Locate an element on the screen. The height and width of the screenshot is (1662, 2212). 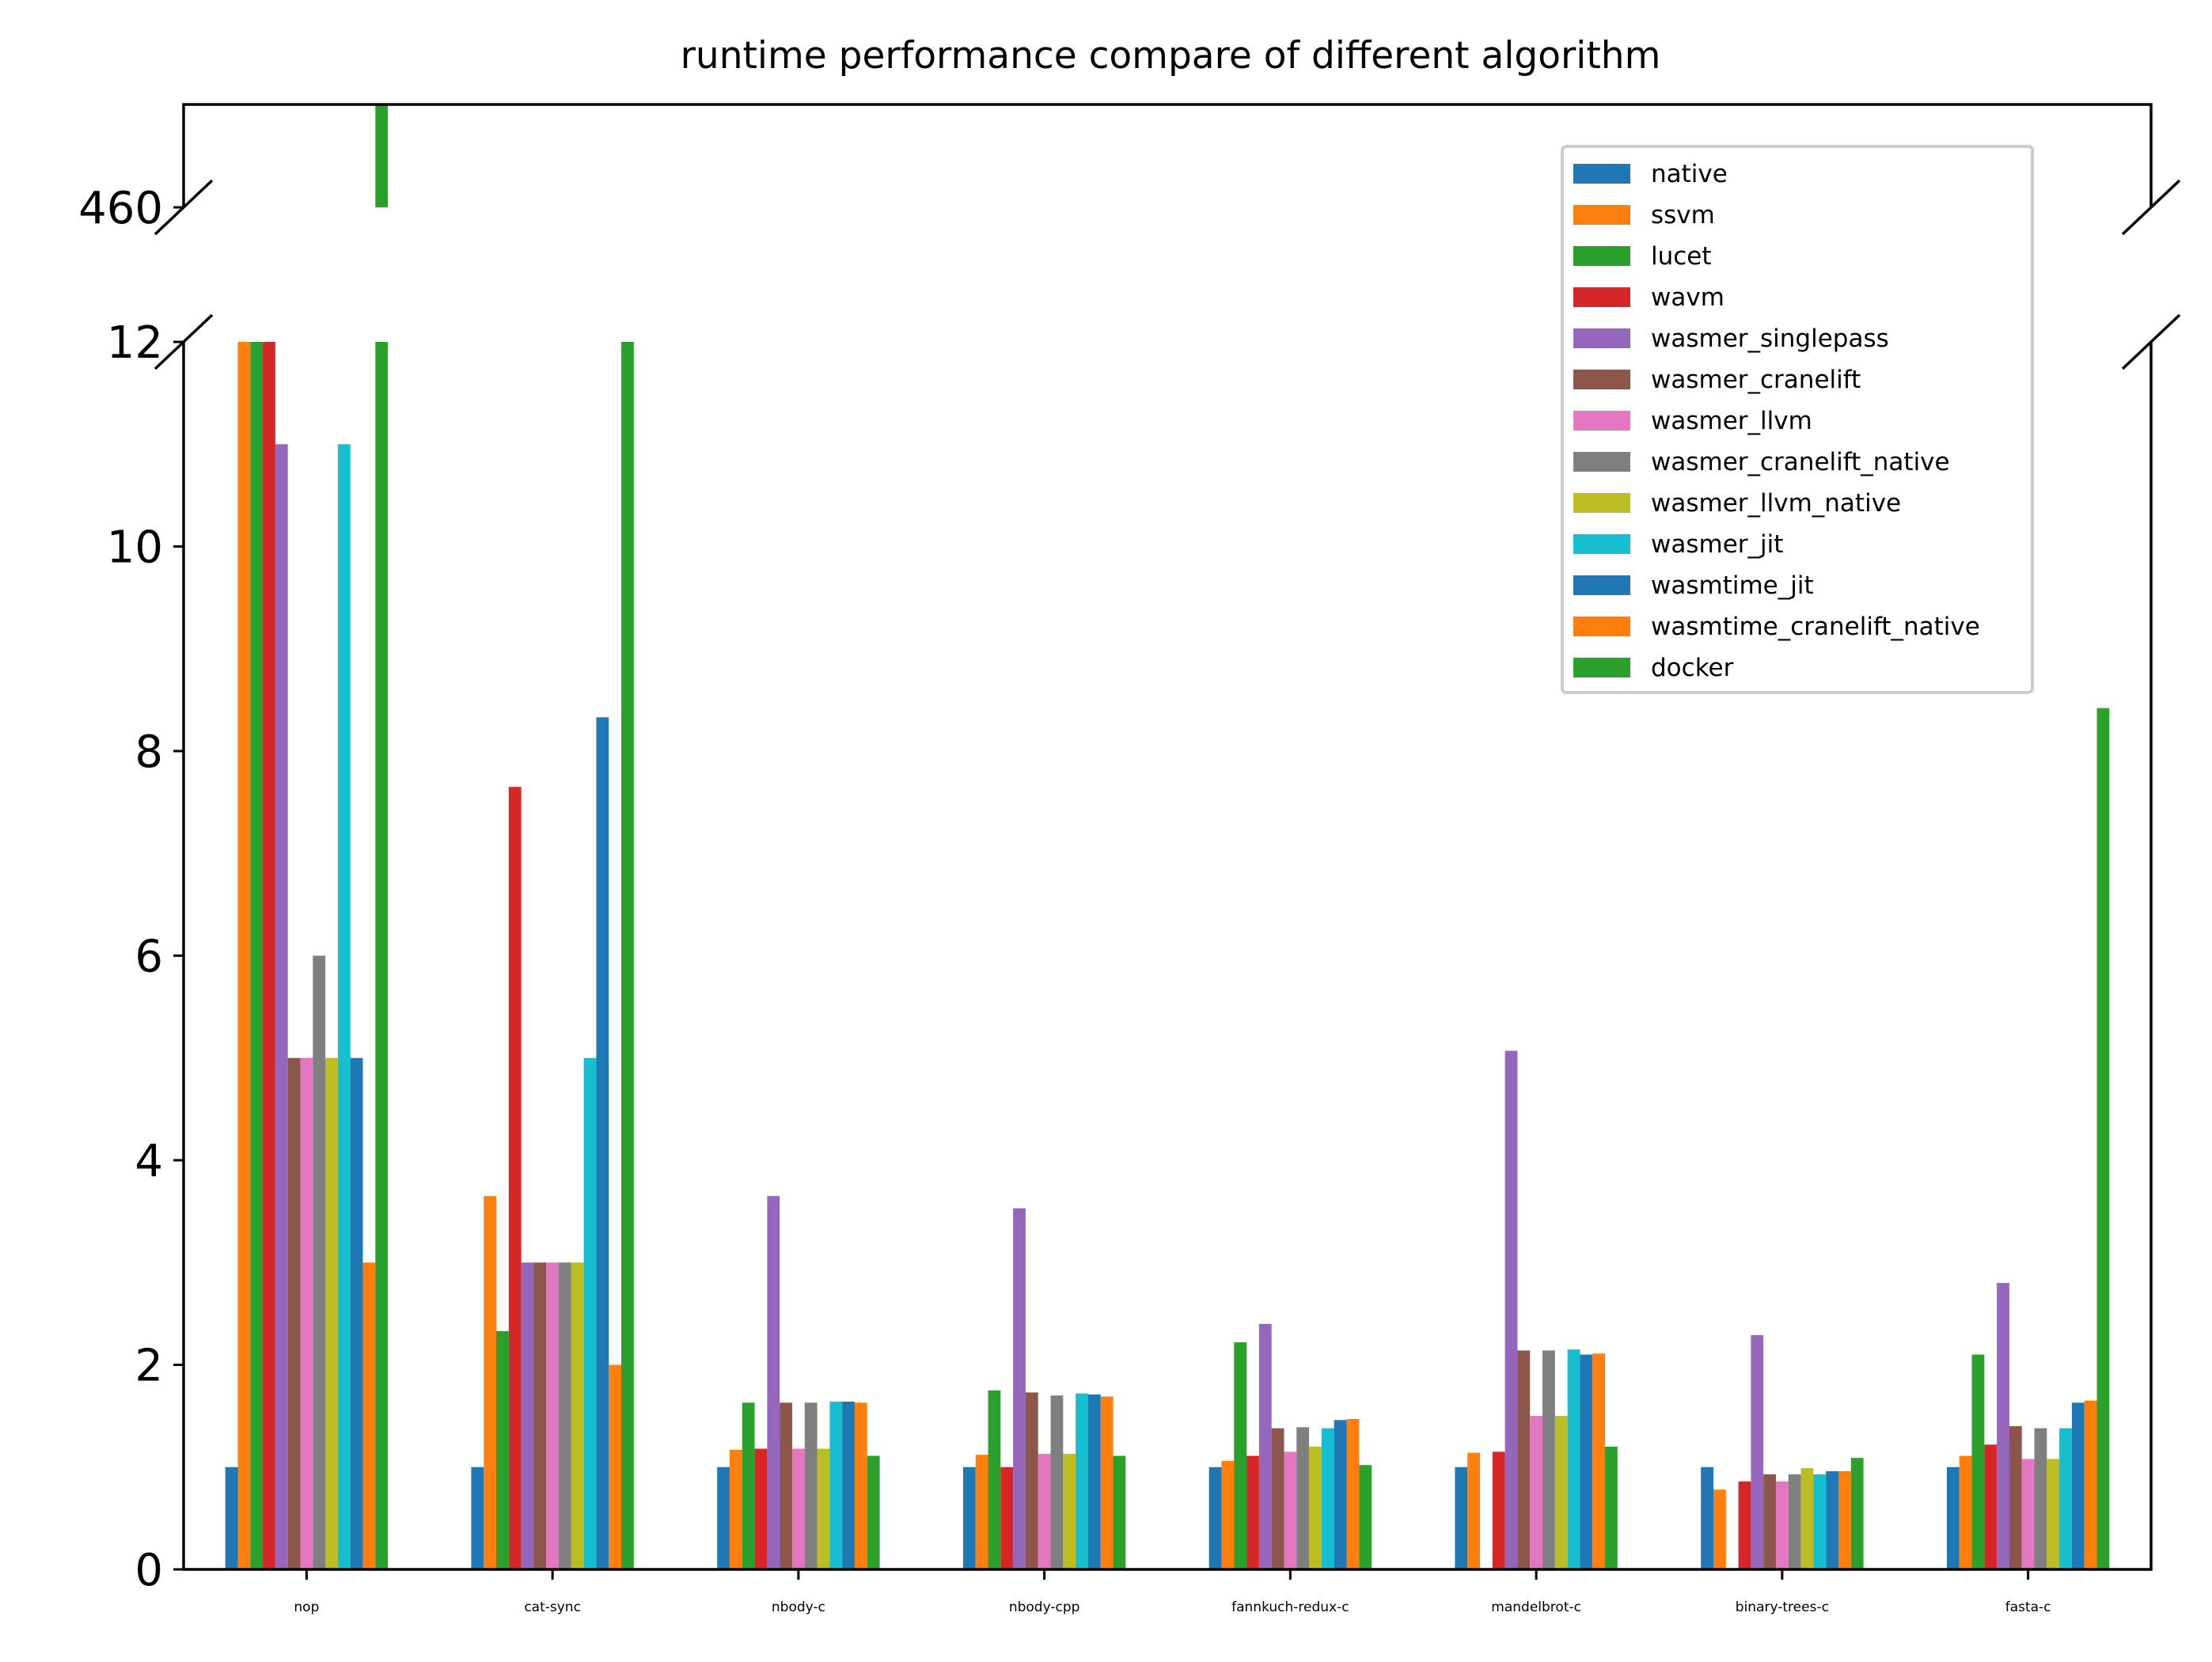
bar-lucet-fannkuch-redux-c is located at coordinates (1240, 1456).